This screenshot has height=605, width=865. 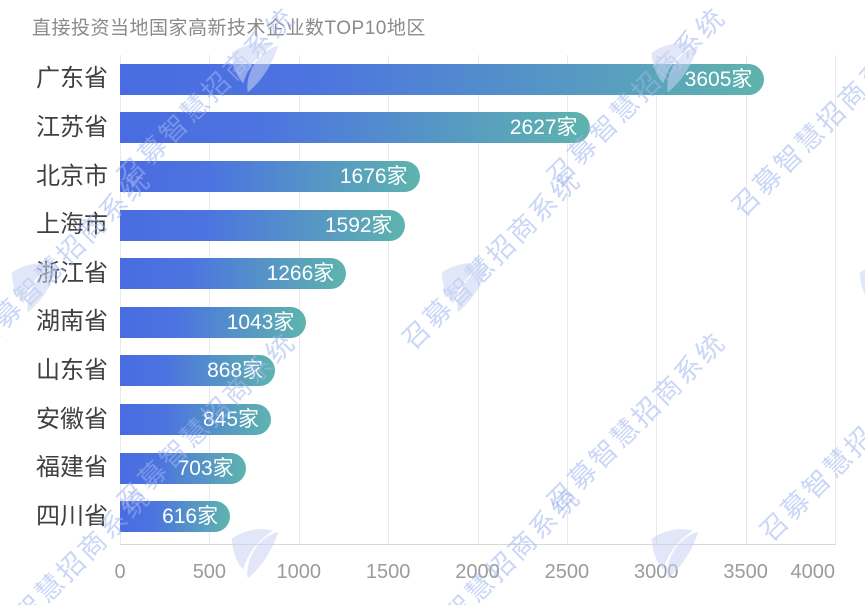 I want to click on bar: 1266家, so click(x=233, y=274).